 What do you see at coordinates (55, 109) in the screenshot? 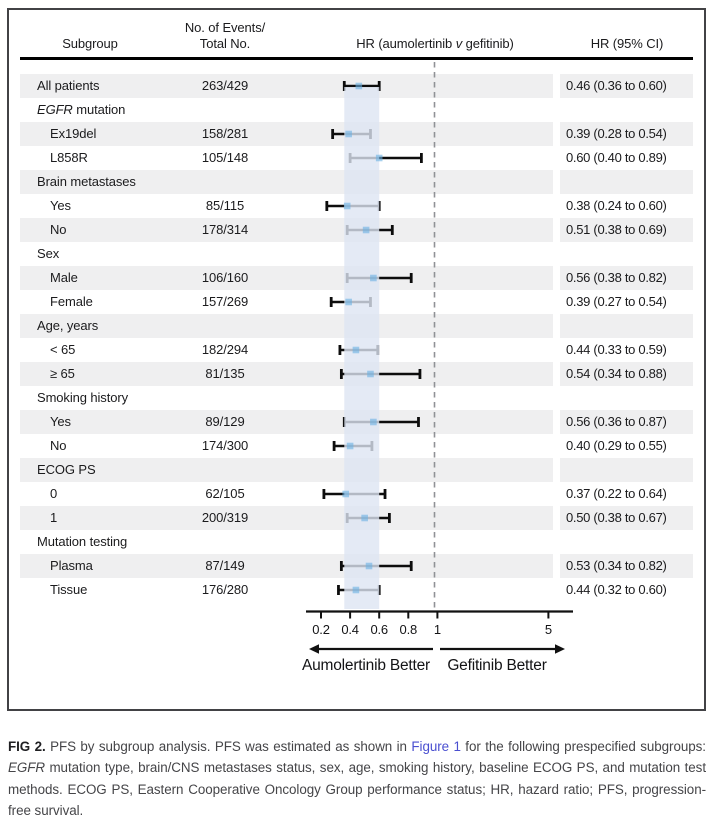
I see `subgroup-label-italic: EGFR` at bounding box center [55, 109].